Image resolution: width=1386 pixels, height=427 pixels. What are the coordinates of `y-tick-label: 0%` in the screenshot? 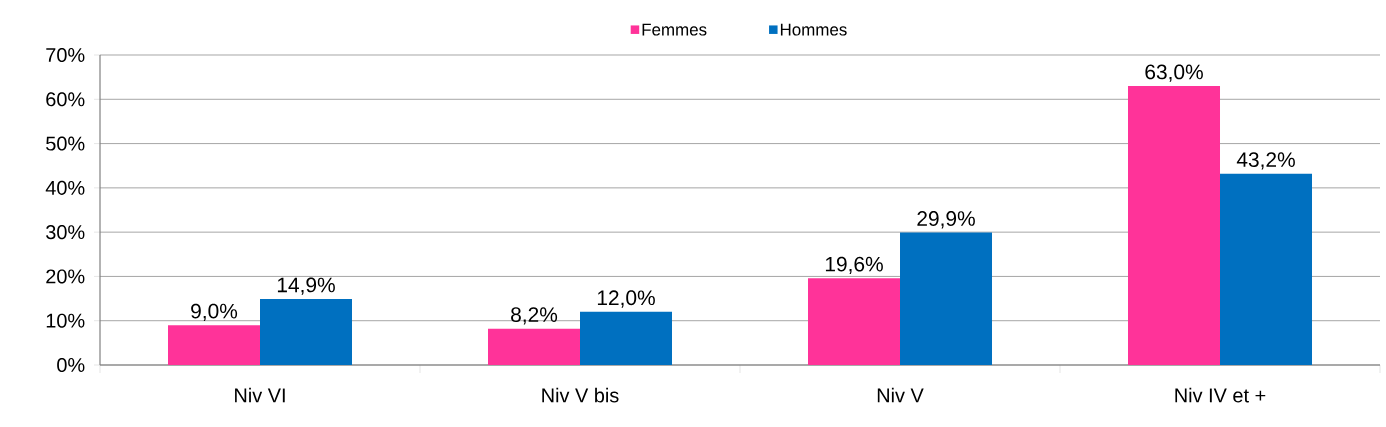 It's located at (71, 365).